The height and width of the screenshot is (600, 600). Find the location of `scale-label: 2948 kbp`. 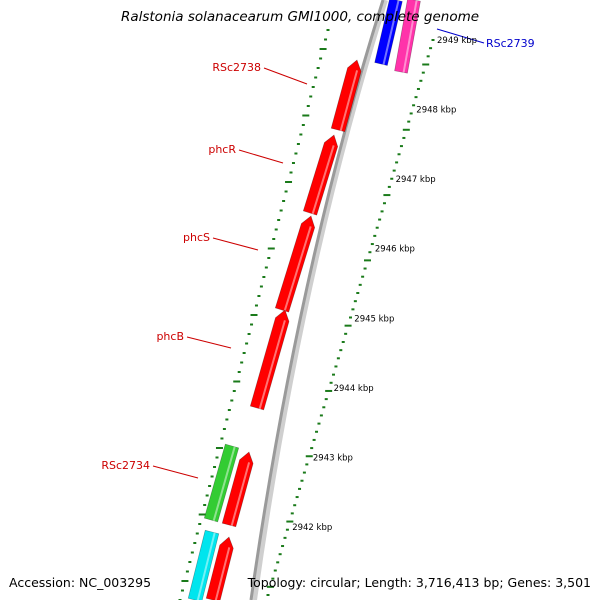

scale-label: 2948 kbp is located at coordinates (436, 111).